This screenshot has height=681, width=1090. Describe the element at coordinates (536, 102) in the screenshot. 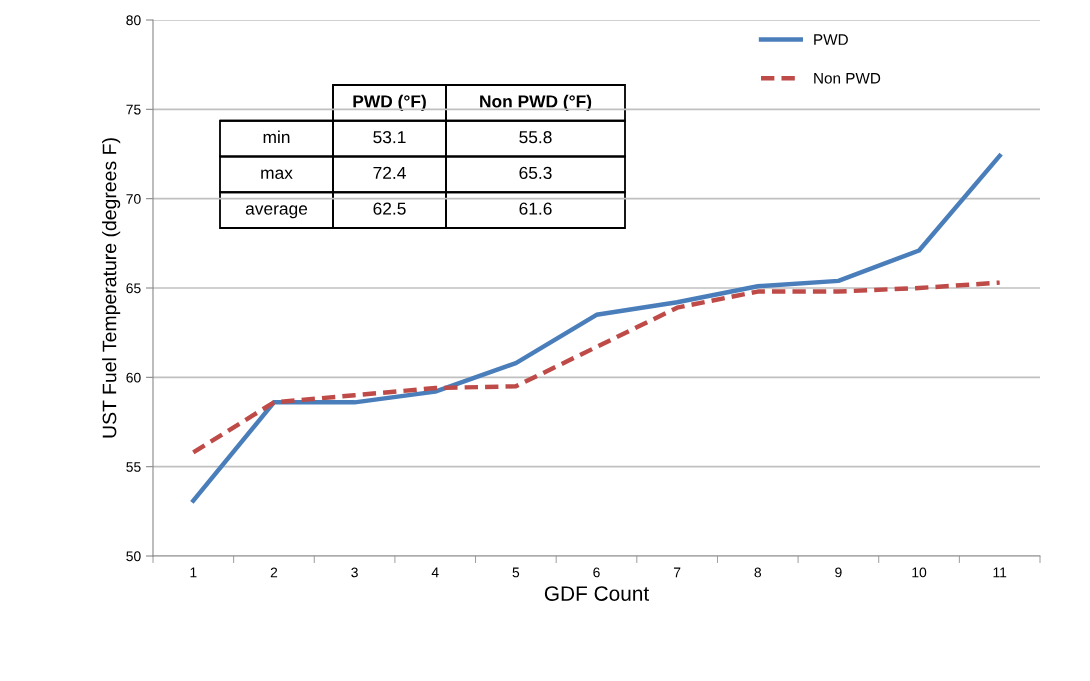

I see `annotation: Non PWD (°F)` at that location.